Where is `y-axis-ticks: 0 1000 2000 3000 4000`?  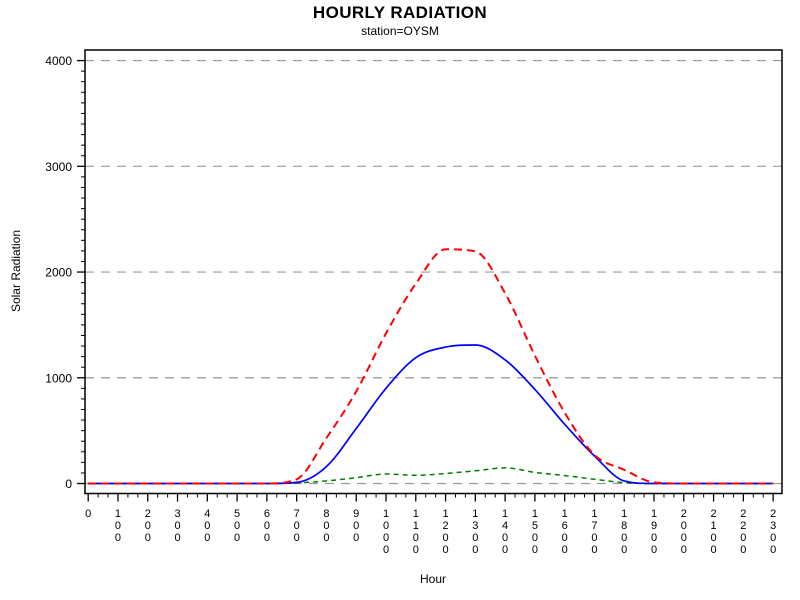
y-axis-ticks: 0 1000 2000 3000 4000 is located at coordinates (65, 272).